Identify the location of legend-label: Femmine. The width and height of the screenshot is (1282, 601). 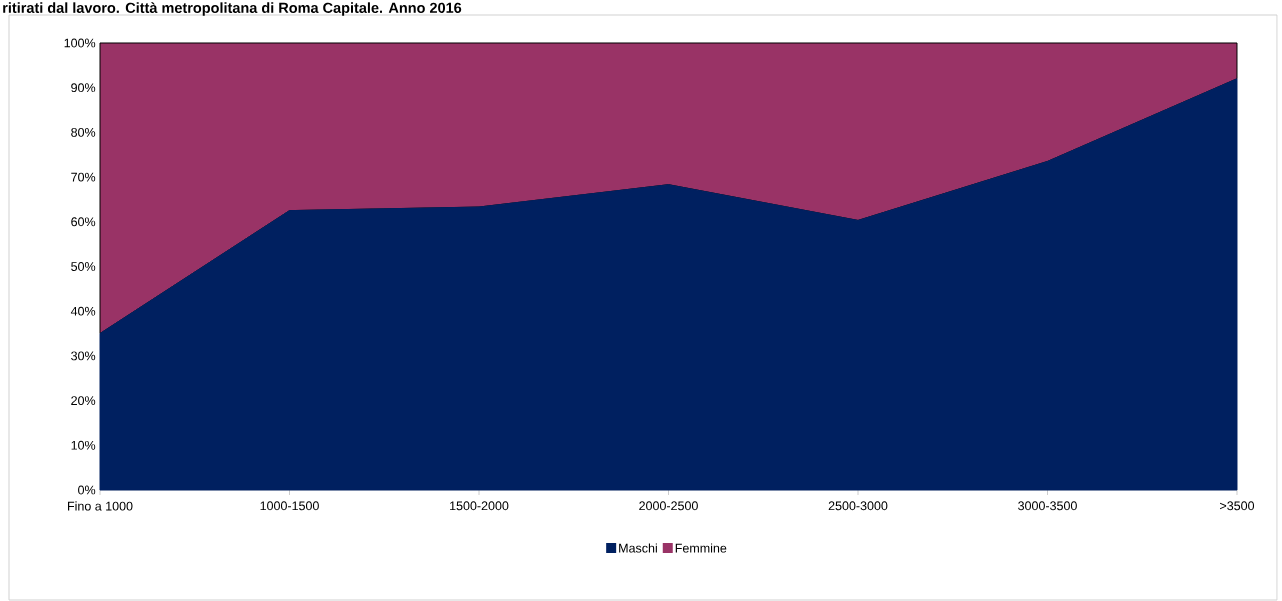
(701, 548).